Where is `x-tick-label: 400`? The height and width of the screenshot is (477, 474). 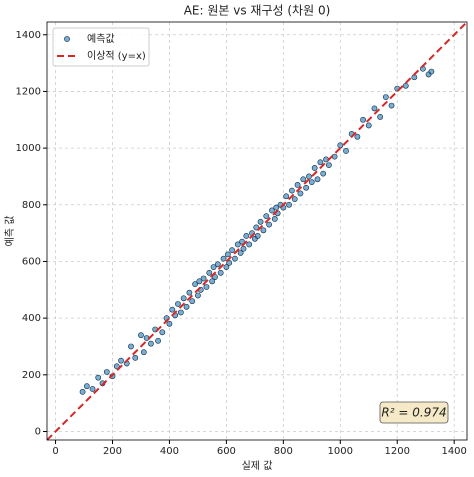 x-tick-label: 400 is located at coordinates (169, 451).